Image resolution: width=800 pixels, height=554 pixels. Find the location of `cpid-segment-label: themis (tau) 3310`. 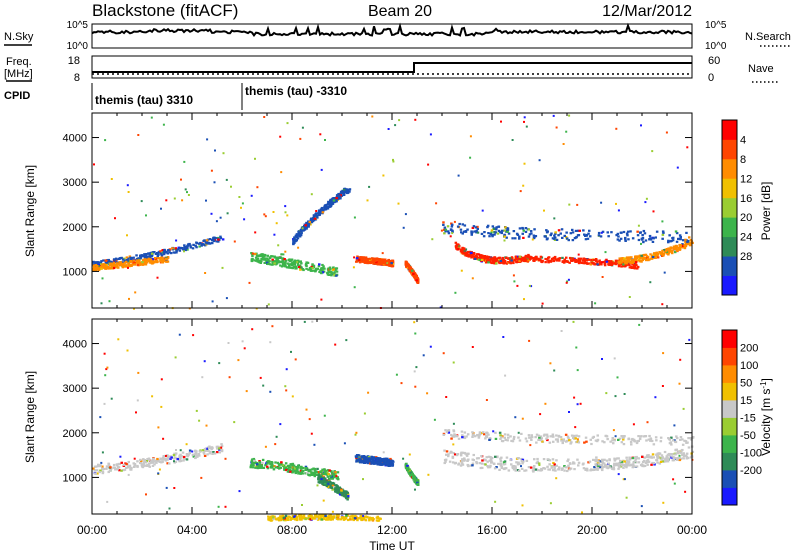

cpid-segment-label: themis (tau) 3310 is located at coordinates (144, 100).